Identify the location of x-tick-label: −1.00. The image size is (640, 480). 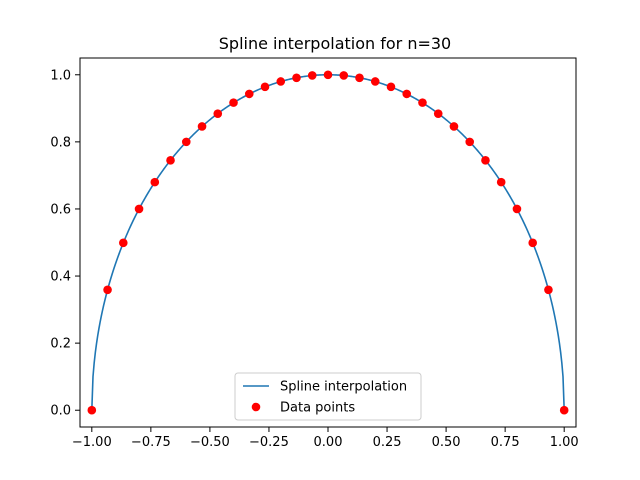
(92, 442).